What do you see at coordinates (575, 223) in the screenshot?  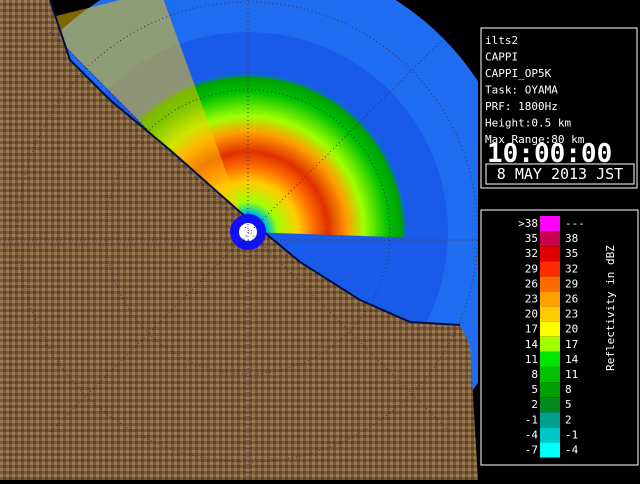 I see `legend-high: ---` at bounding box center [575, 223].